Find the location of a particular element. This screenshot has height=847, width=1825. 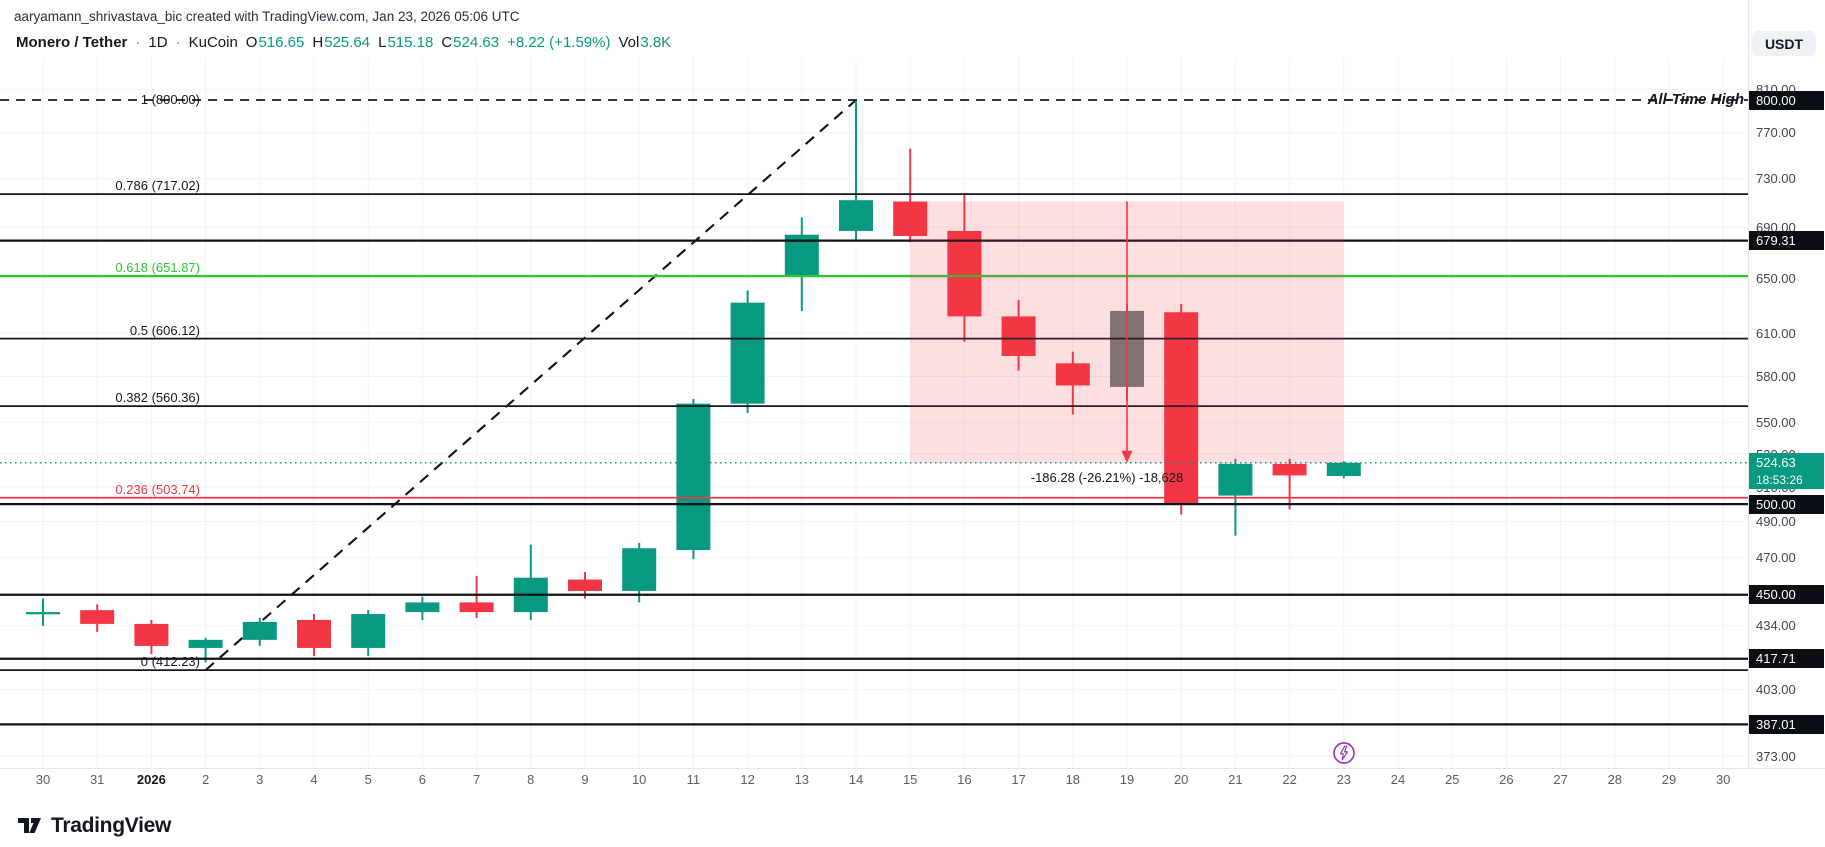

symbol-name: Monero / Tether is located at coordinates (72, 42).